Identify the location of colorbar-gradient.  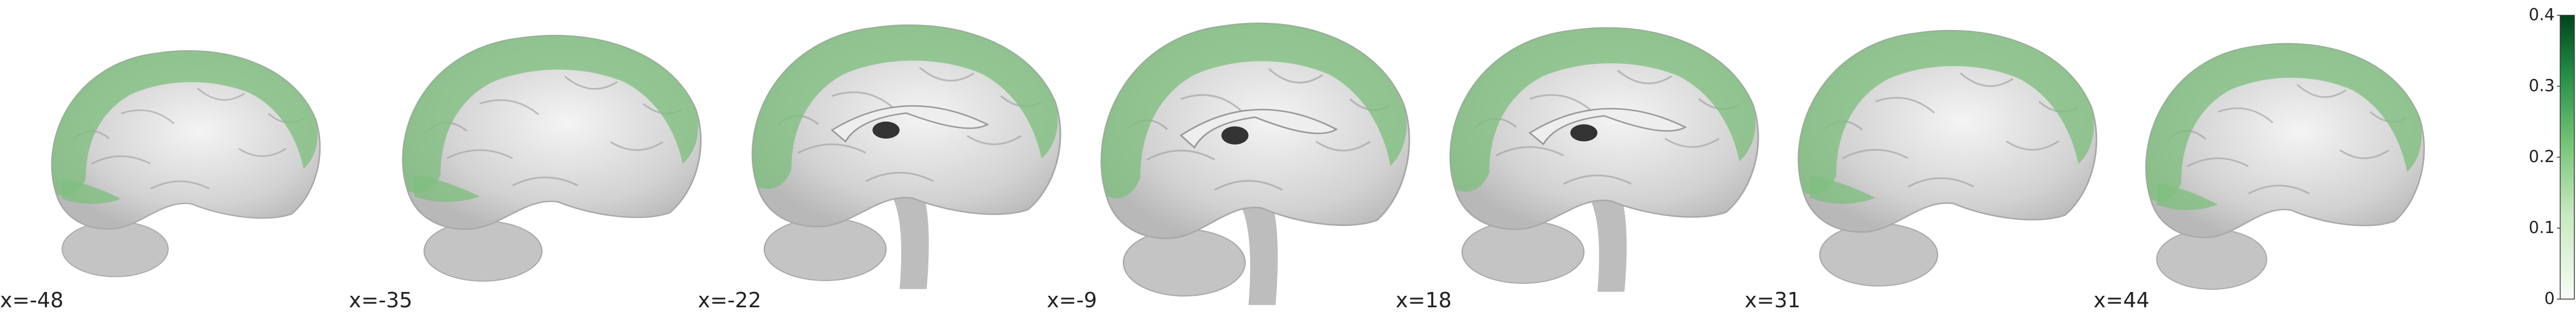
(2566, 157).